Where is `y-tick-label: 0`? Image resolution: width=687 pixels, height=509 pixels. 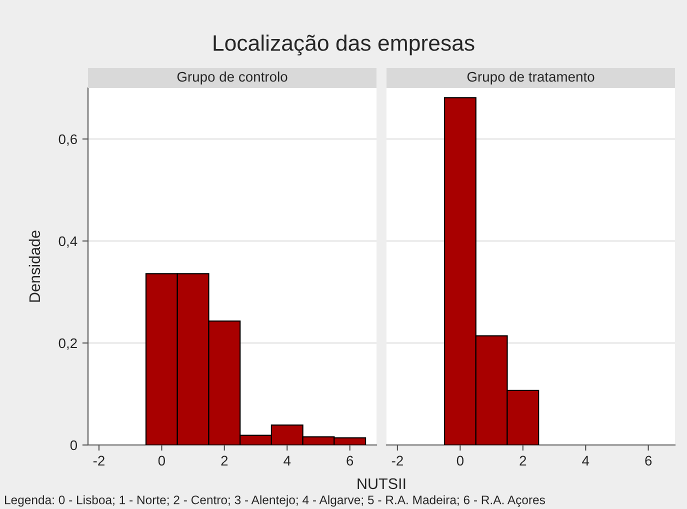 y-tick-label: 0 is located at coordinates (74, 445).